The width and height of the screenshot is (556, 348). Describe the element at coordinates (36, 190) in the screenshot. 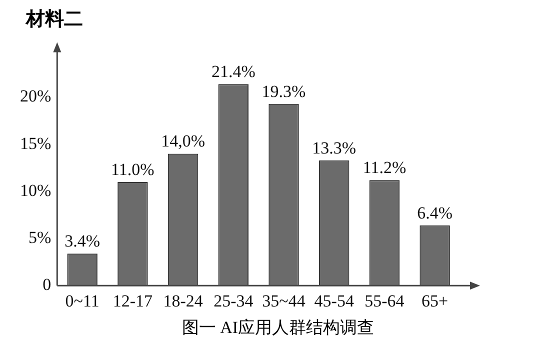

I see `y-tick-label: 10%` at that location.